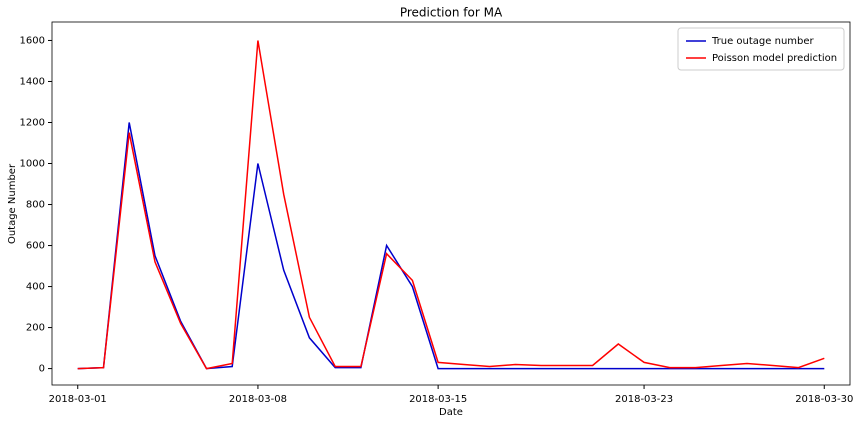 The width and height of the screenshot is (856, 424). I want to click on y-tick-label: 400, so click(35, 287).